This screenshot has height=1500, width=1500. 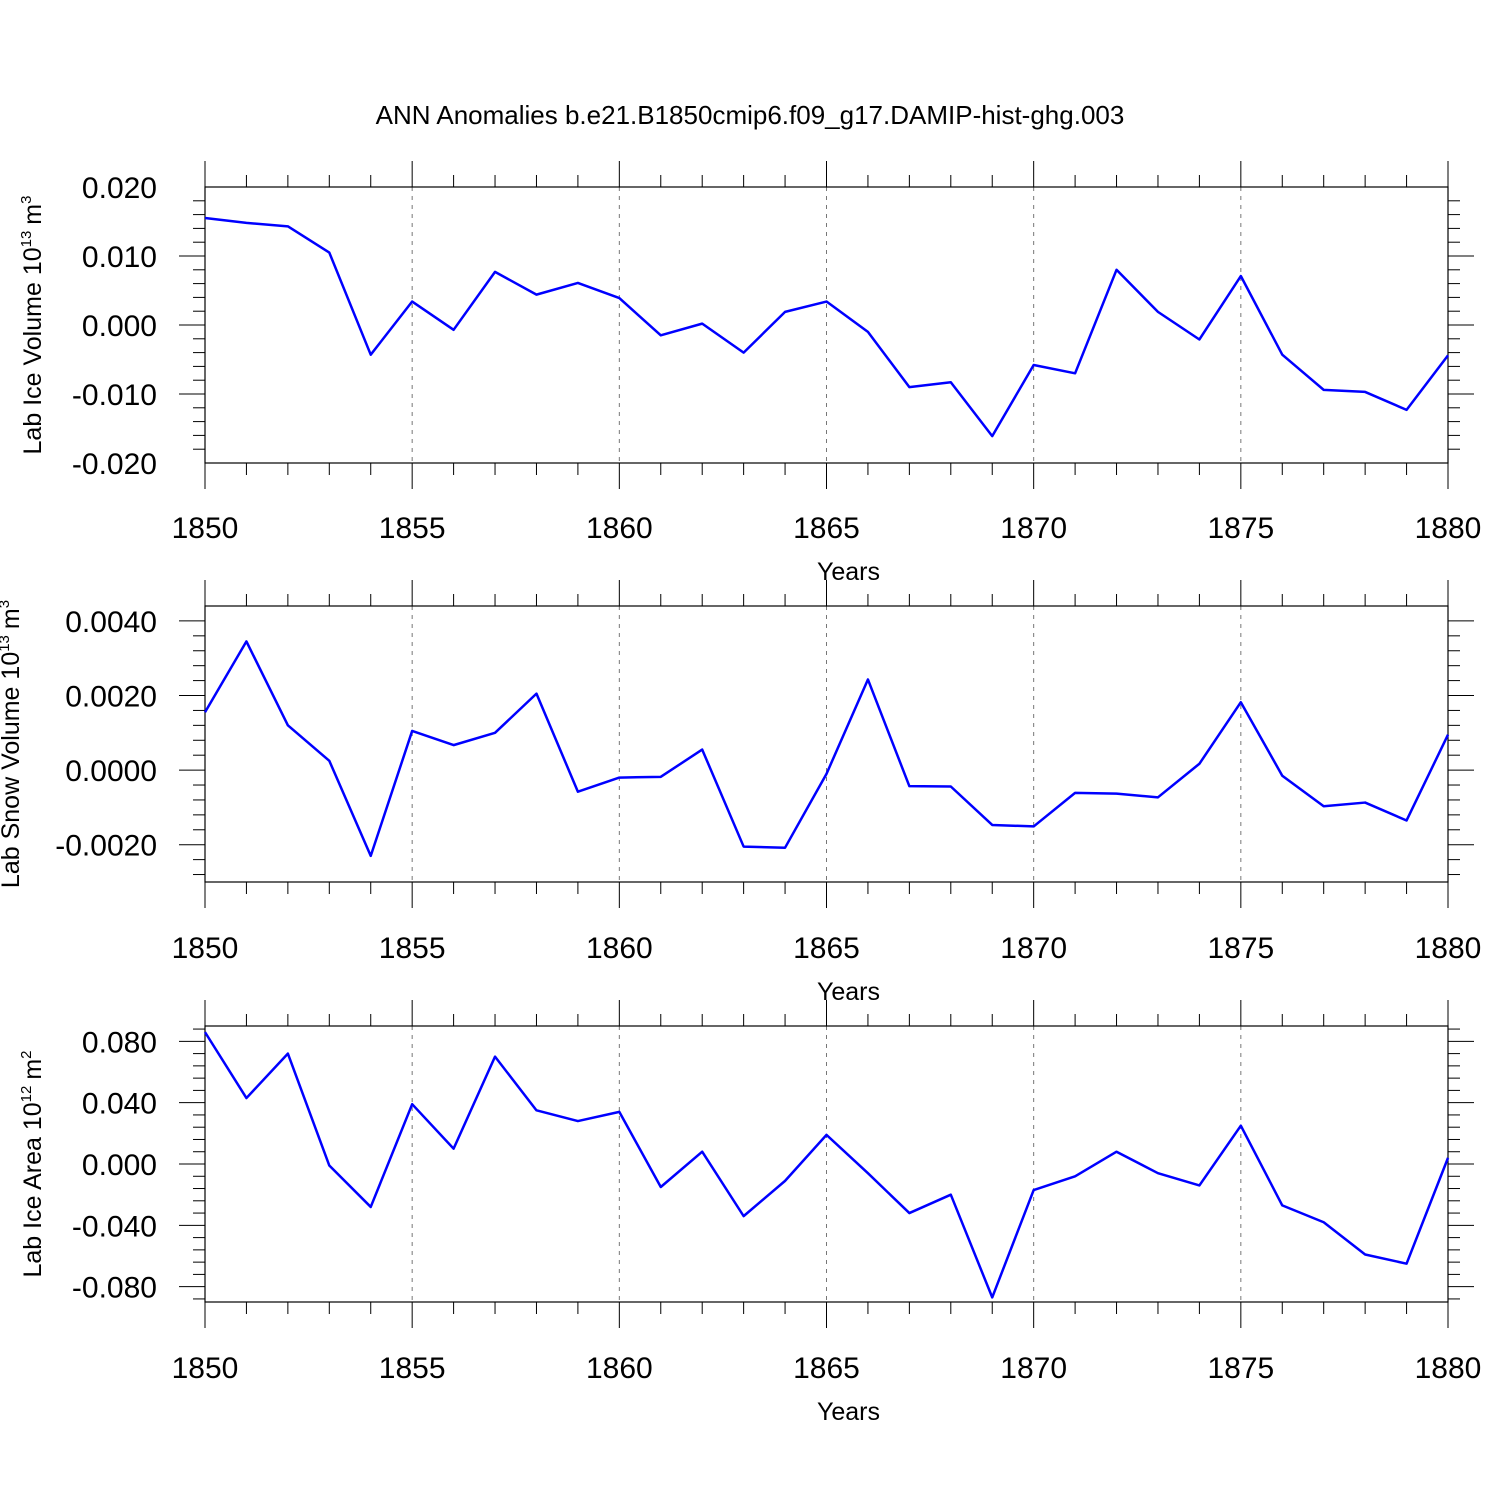 I want to click on y-tick-label: 0.0000, so click(x=111, y=771).